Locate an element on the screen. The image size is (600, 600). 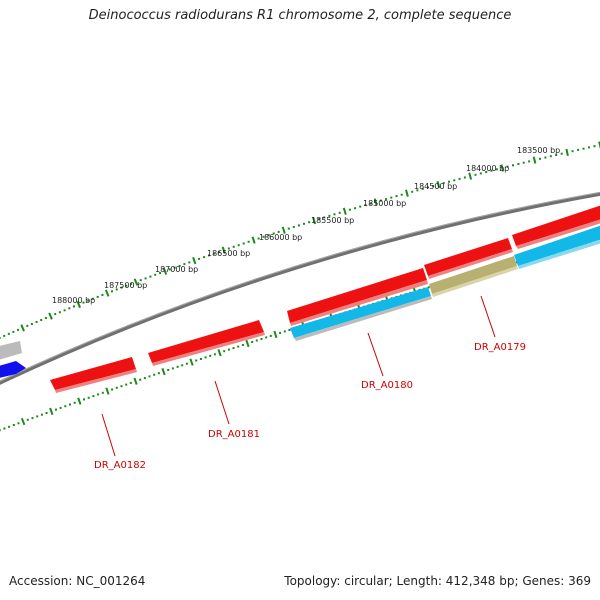
gene-dr-a0182 is located at coordinates (93, 375).